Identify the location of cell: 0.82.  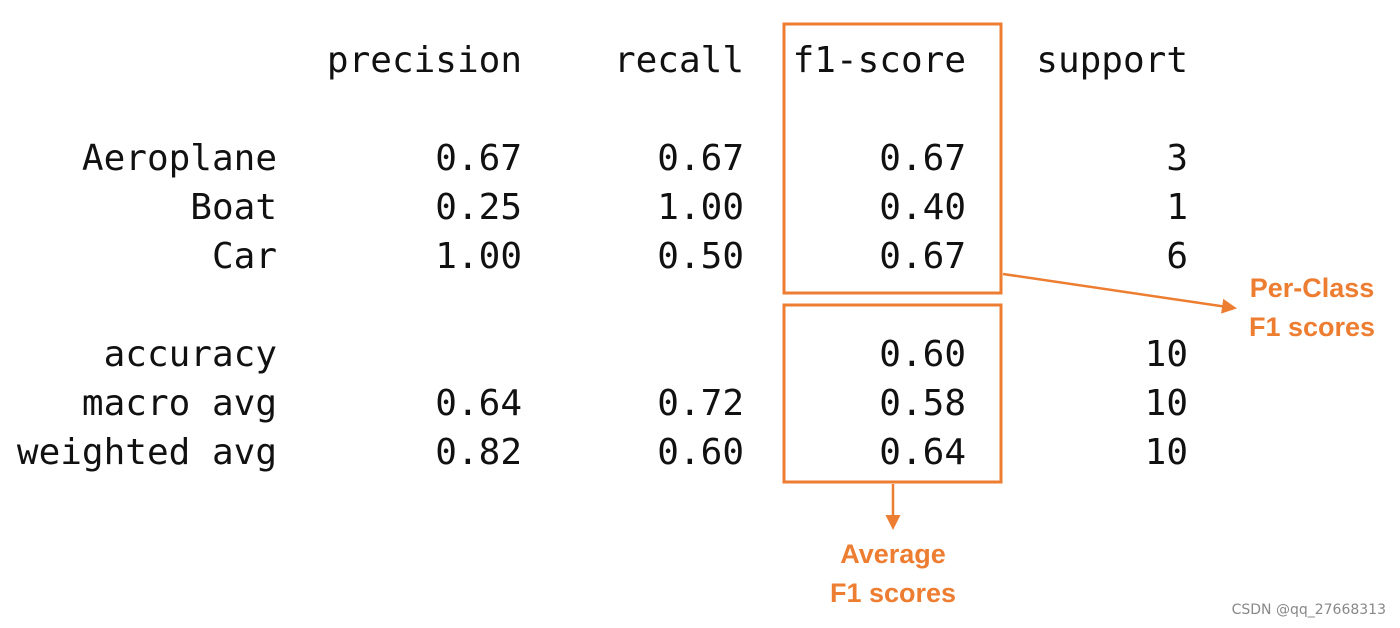
(478, 452).